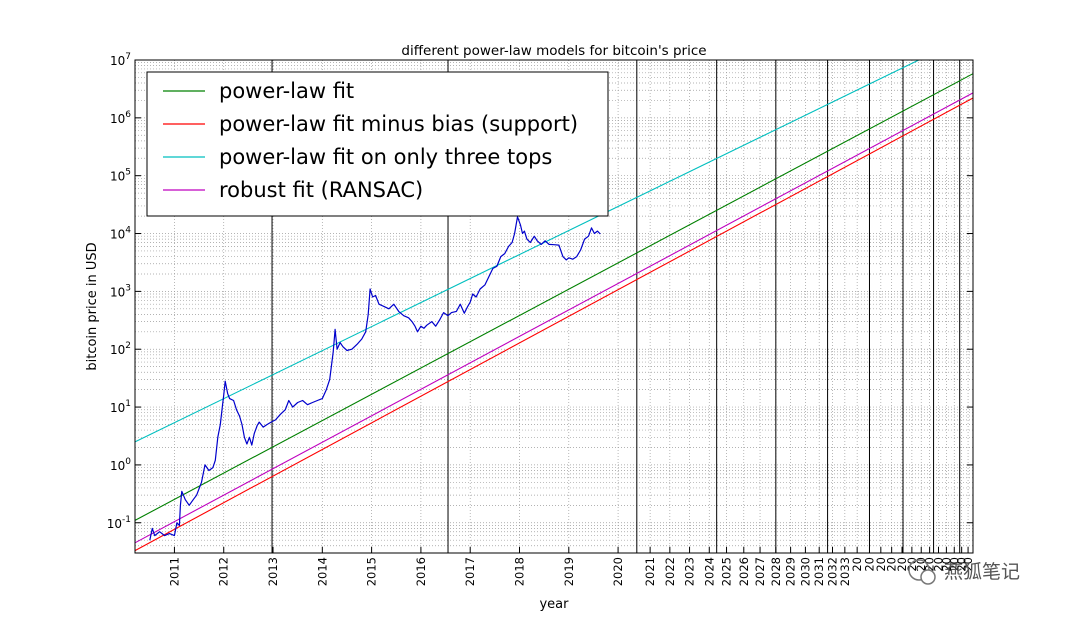 The width and height of the screenshot is (1080, 621). I want to click on watermark-text: 燕狐笔记, so click(982, 572).